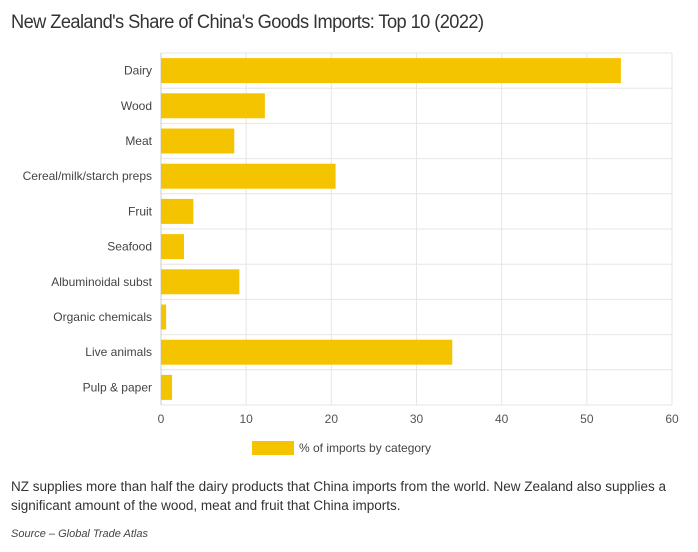 This screenshot has width=698, height=552. What do you see at coordinates (101, 282) in the screenshot?
I see `category-label: Albuminoidal subst` at bounding box center [101, 282].